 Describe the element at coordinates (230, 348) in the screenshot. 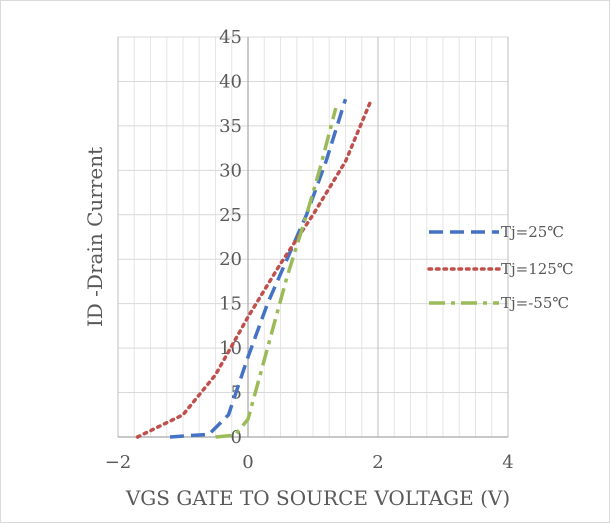

I see `y-tick-label: 10` at that location.